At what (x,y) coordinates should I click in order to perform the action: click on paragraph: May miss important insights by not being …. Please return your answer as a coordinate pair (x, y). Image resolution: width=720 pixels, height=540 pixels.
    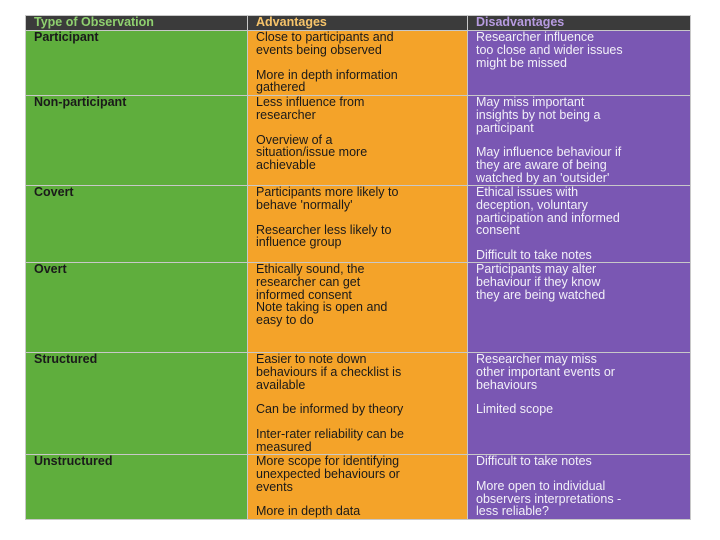
    Looking at the image, I should click on (583, 116).